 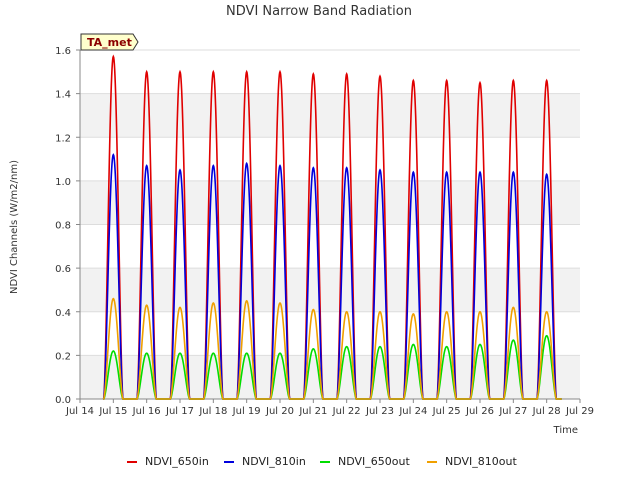 I want to click on y-tick-label: 0.6, so click(x=63, y=269).